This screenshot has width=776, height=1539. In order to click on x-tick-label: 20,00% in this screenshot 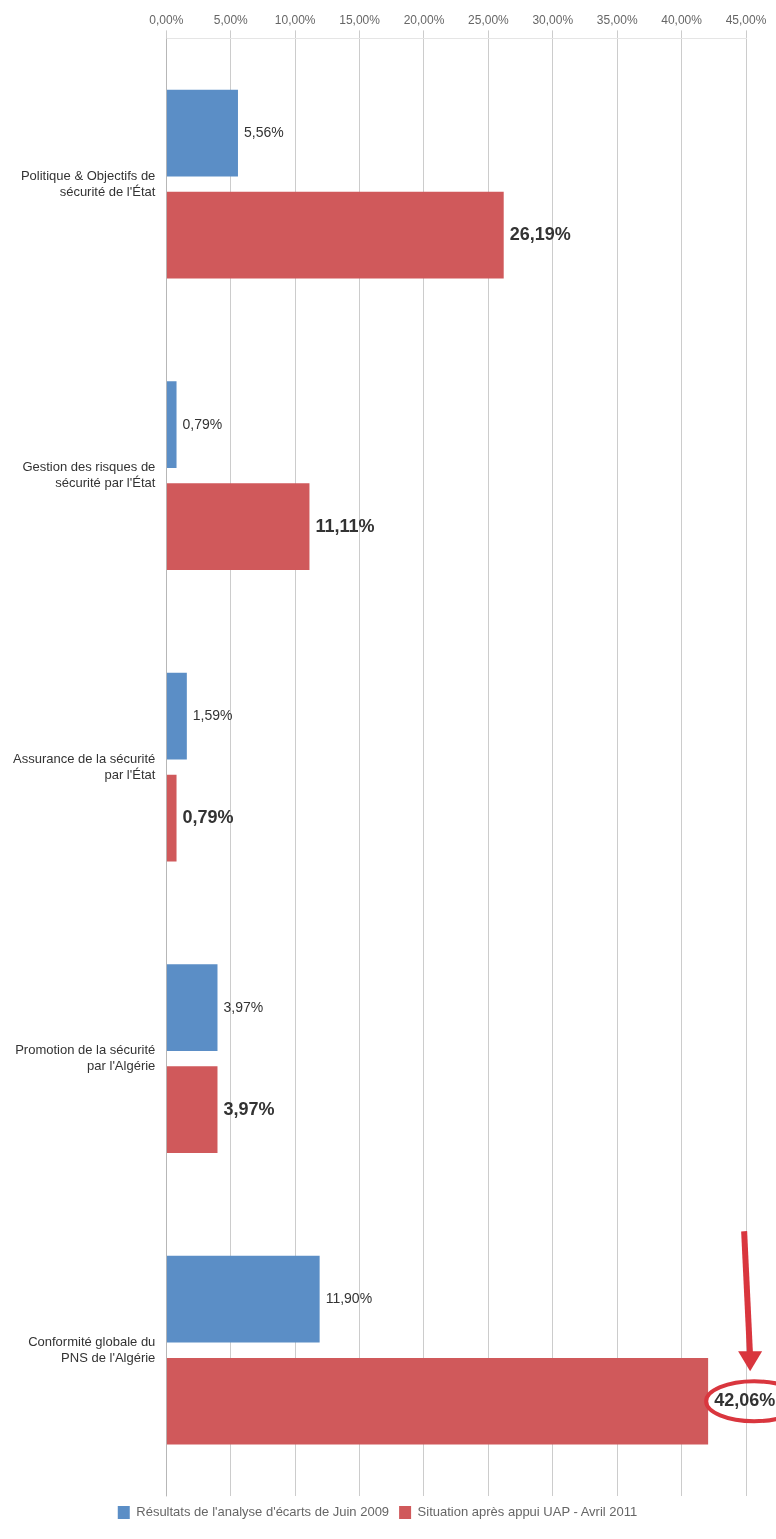, I will do `click(424, 19)`.